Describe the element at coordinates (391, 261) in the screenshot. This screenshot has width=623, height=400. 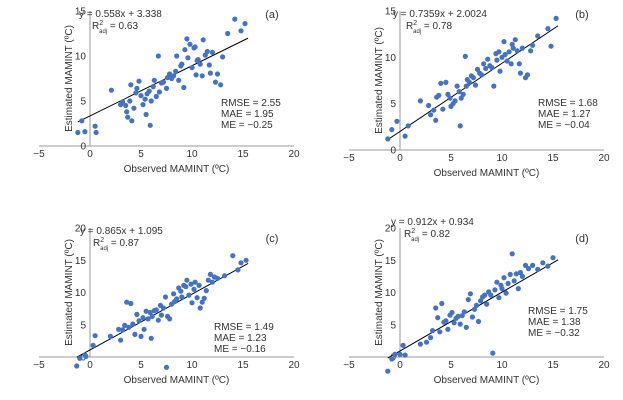
I see `y-tick-label: 15` at that location.